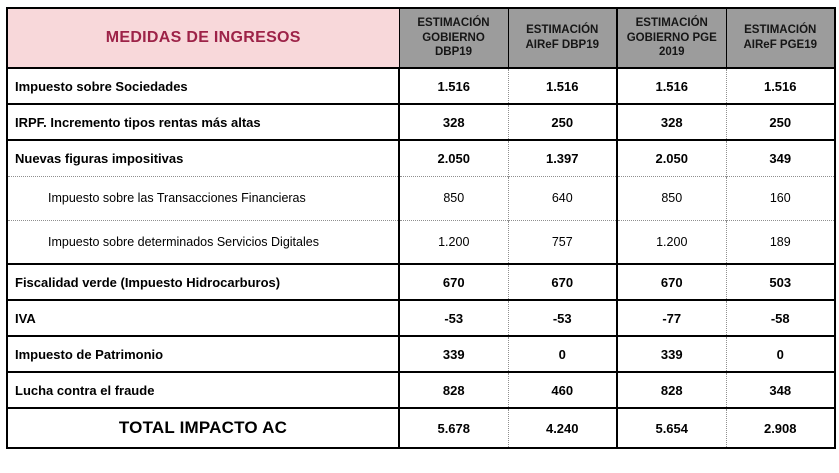 The width and height of the screenshot is (839, 473). Describe the element at coordinates (780, 197) in the screenshot. I see `value-cell: 160` at that location.